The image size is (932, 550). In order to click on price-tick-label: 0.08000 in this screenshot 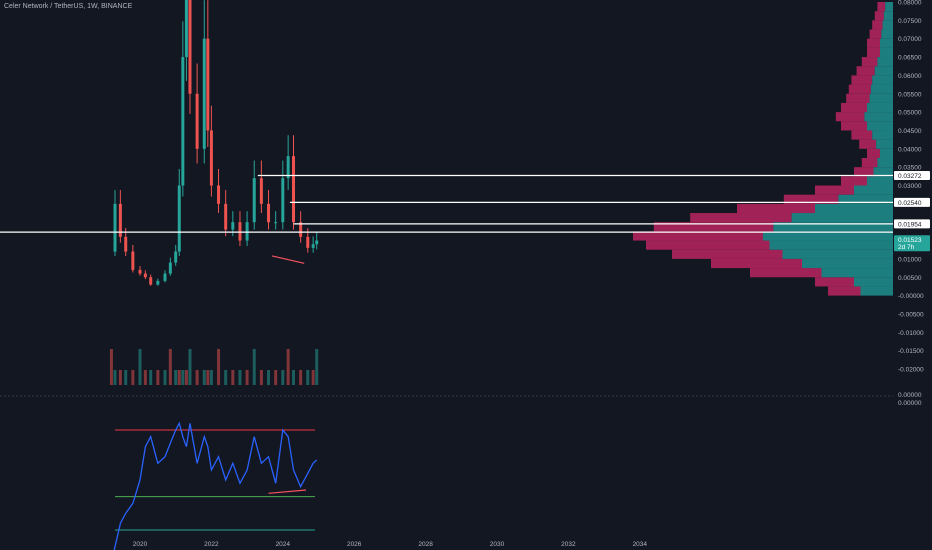, I will do `click(910, 3)`.